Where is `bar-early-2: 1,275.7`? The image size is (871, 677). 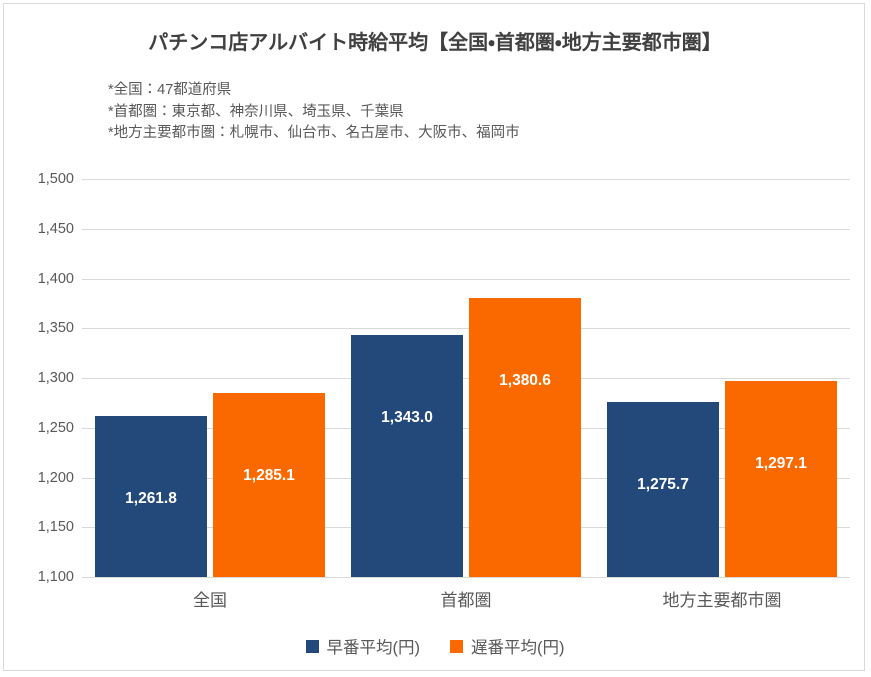
bar-early-2: 1,275.7 is located at coordinates (663, 489).